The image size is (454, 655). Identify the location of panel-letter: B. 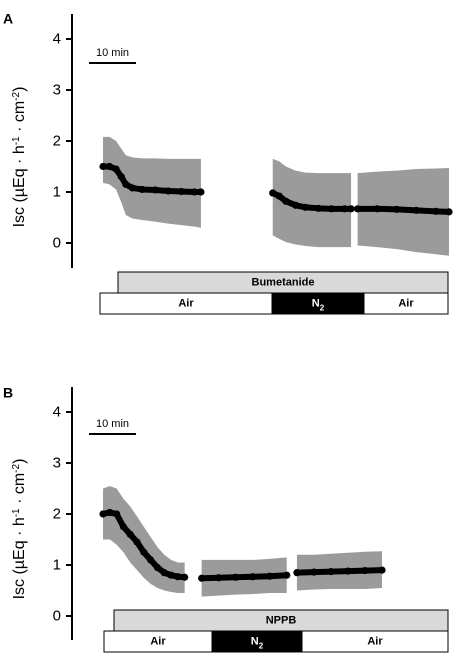
(8, 392).